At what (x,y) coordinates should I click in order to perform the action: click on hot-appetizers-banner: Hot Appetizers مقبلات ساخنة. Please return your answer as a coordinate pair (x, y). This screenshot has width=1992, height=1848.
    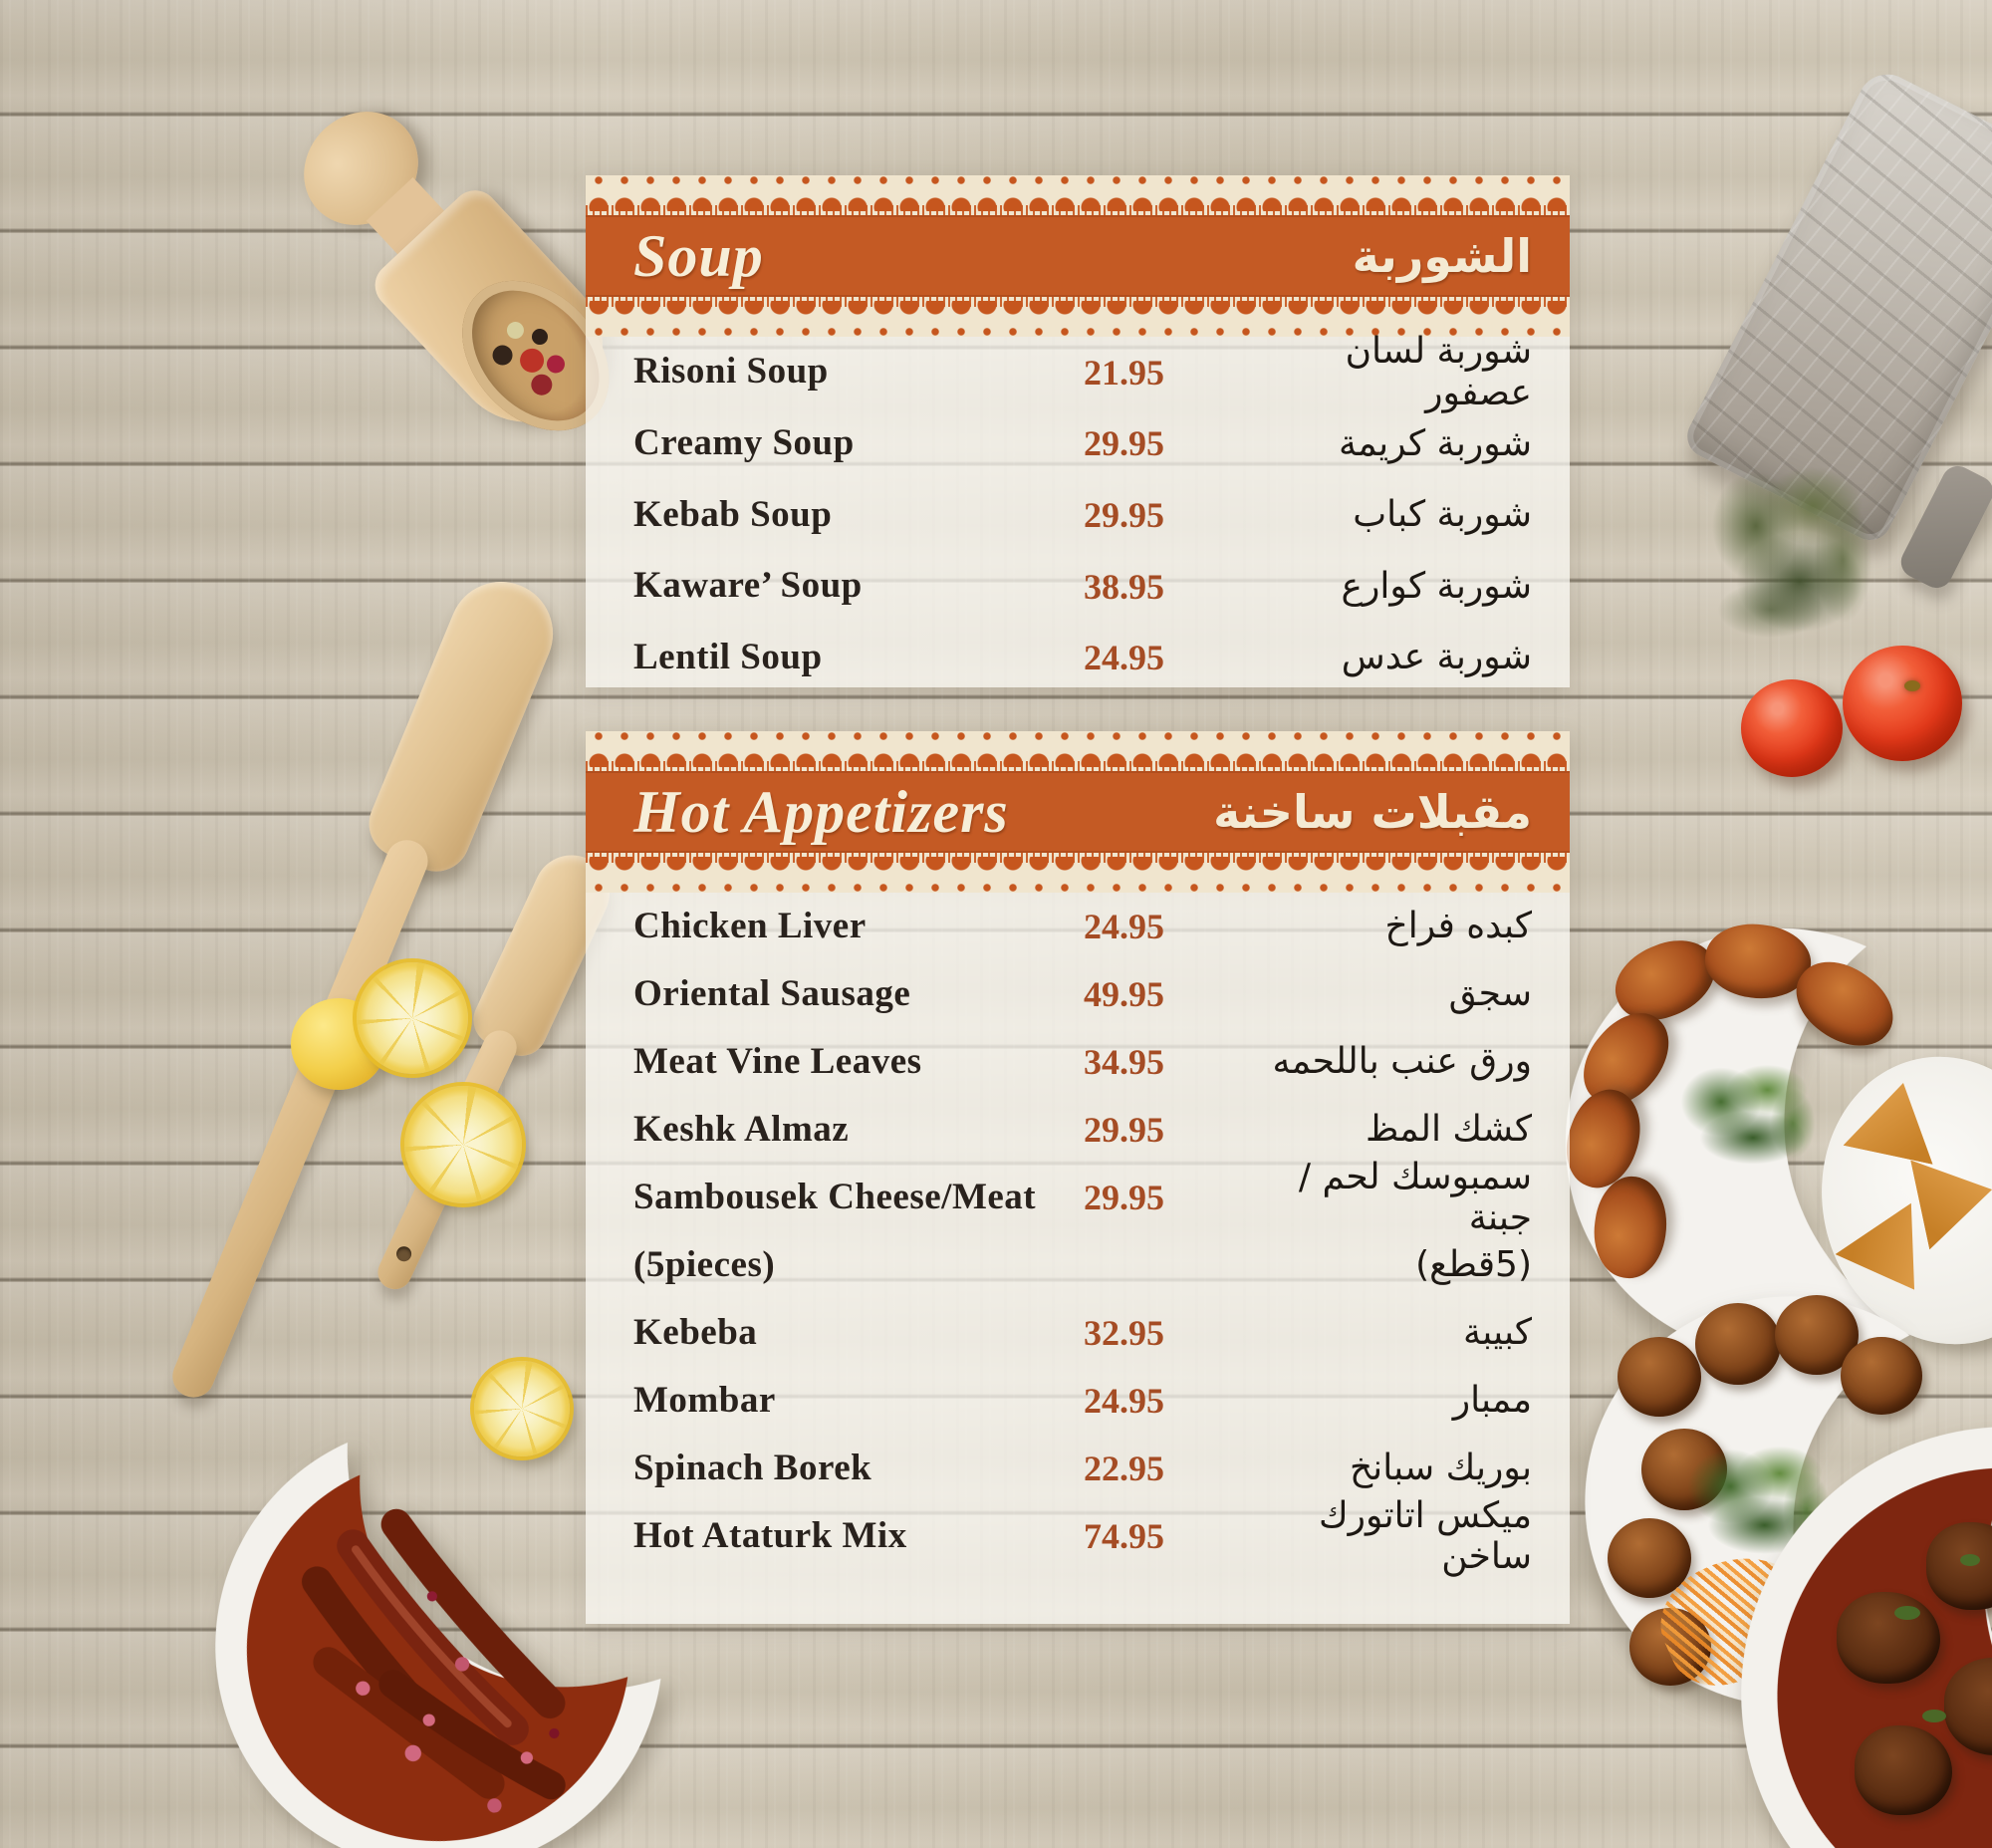
    Looking at the image, I should click on (1078, 812).